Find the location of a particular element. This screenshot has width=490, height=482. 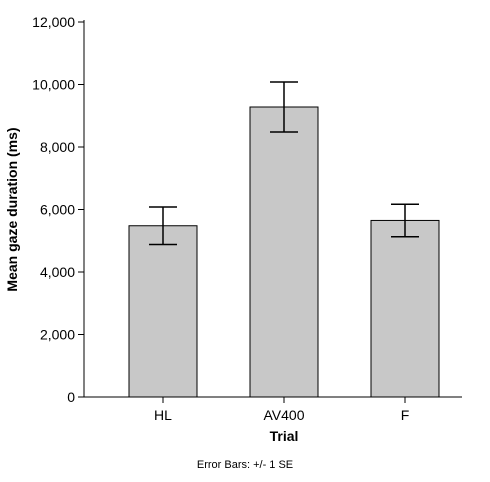

error-bar-note: Error Bars: +/- 1 SE is located at coordinates (245, 465).